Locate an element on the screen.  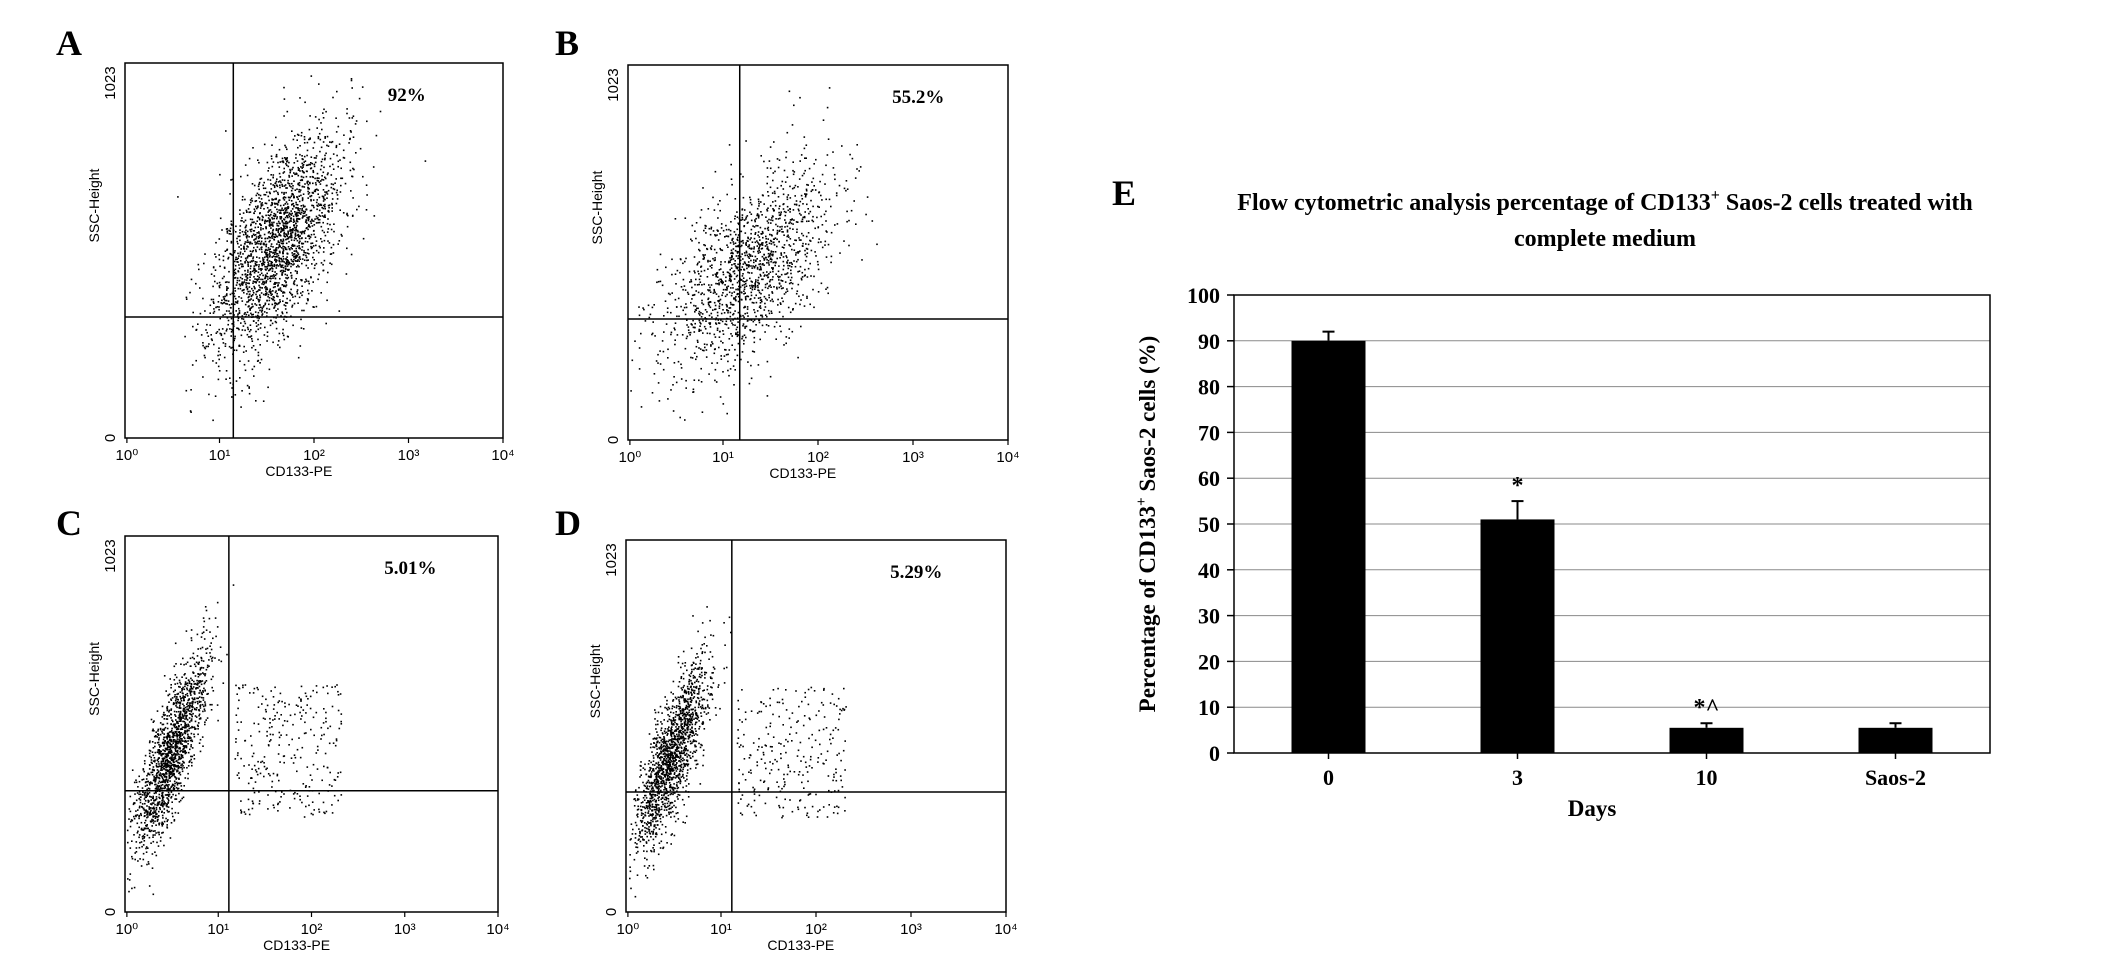
panel-letter-a: A is located at coordinates (69, 43).